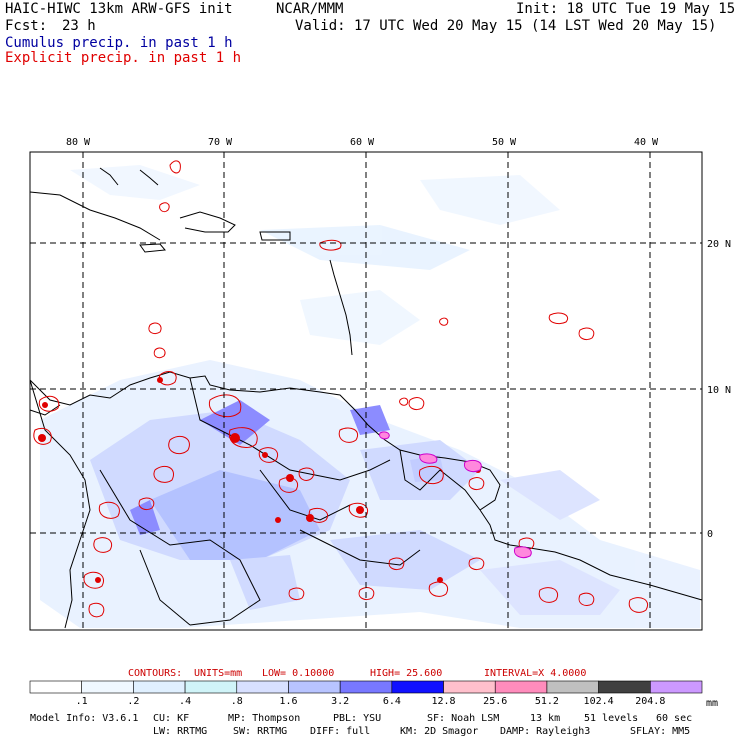  I want to click on levels: 51 levels, so click(611, 718).